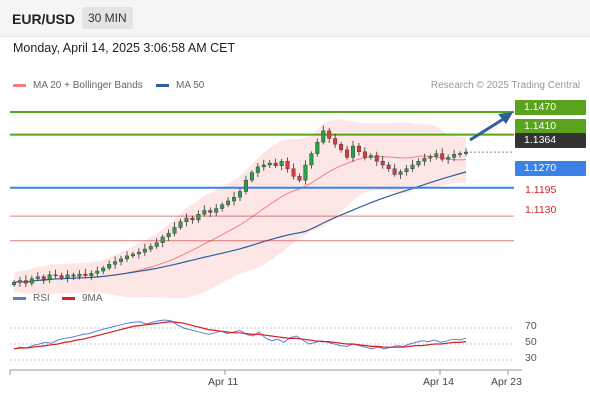  Describe the element at coordinates (31, 298) in the screenshot. I see `rsi-legend-rsi: RSI` at that location.